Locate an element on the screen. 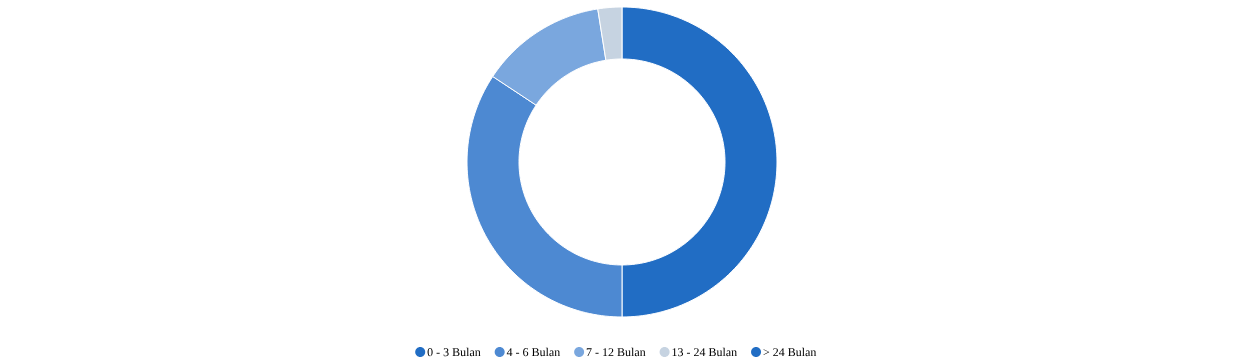 The height and width of the screenshot is (361, 1246). legend-label: 0 - 3 Bulan is located at coordinates (454, 352).